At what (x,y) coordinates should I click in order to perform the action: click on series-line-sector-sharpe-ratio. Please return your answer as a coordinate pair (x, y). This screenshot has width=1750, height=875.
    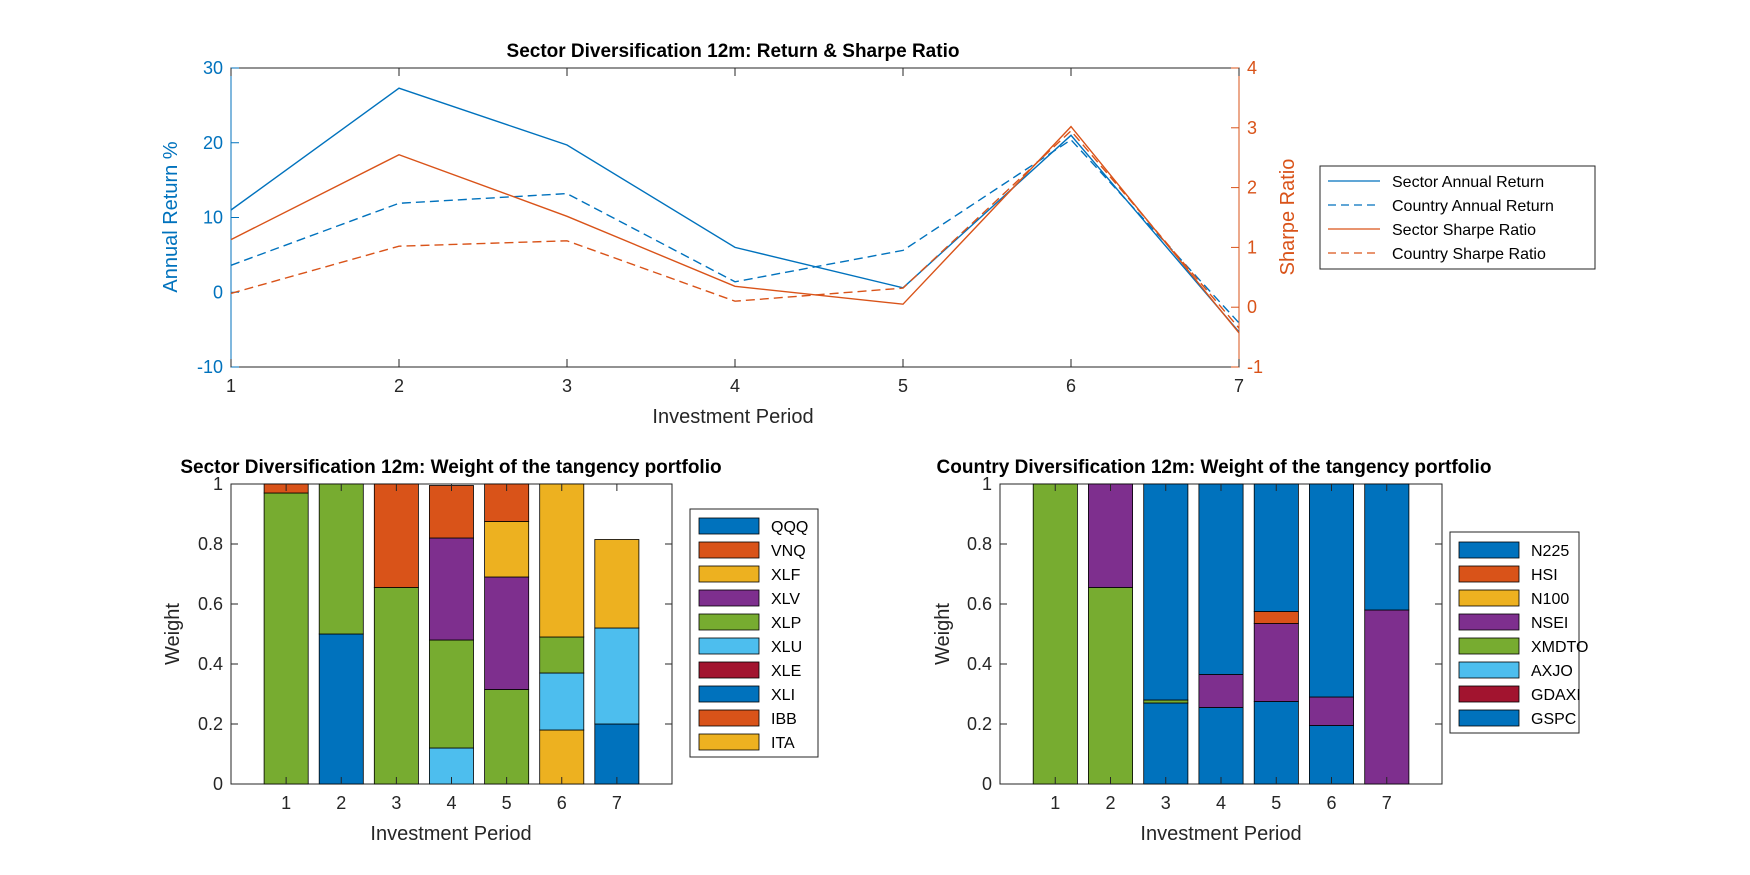
    Looking at the image, I should click on (735, 229).